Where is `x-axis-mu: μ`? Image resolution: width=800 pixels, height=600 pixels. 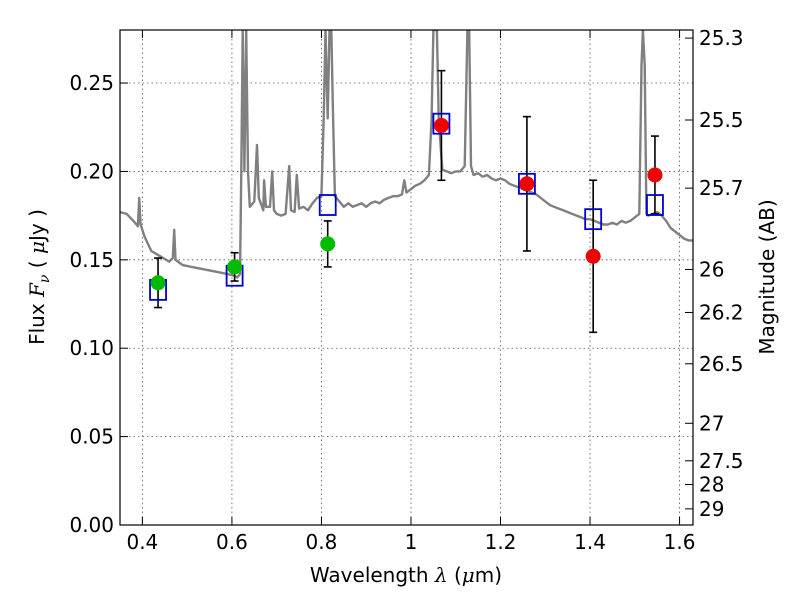 x-axis-mu: μ is located at coordinates (468, 575).